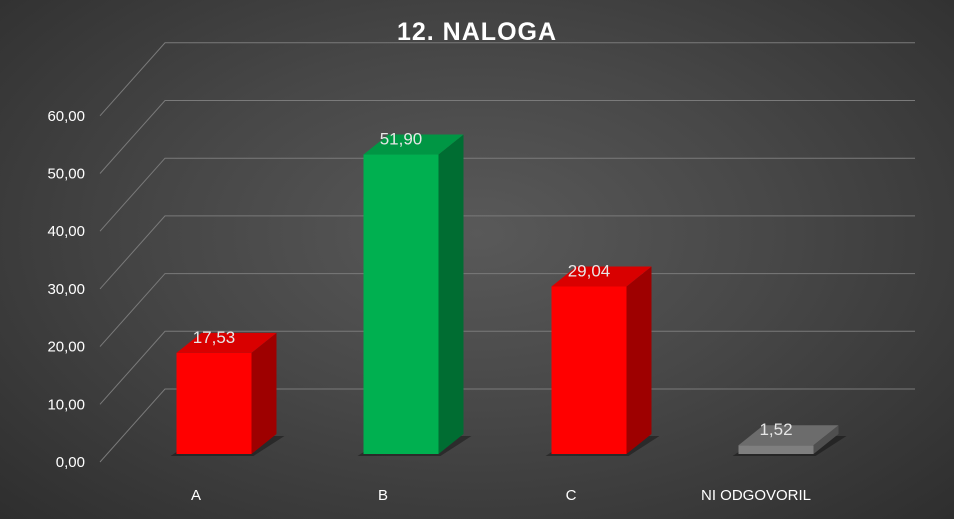 The image size is (954, 519). What do you see at coordinates (589, 270) in the screenshot?
I see `data-label: 29,04` at bounding box center [589, 270].